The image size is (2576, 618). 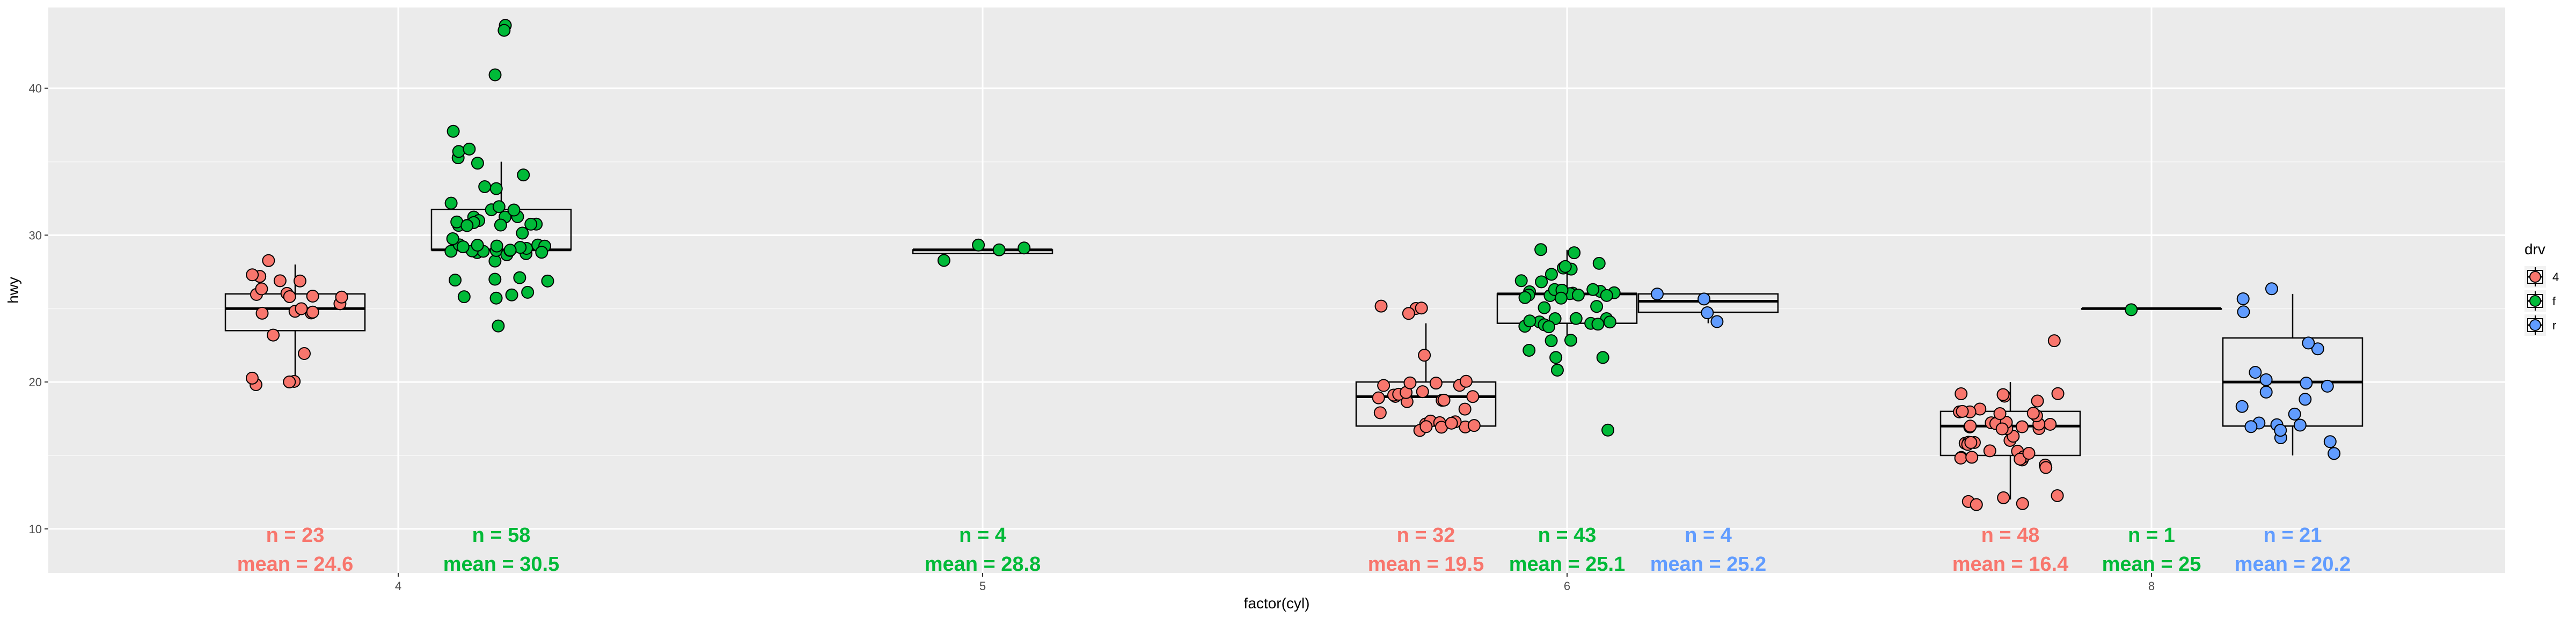 I want to click on y-tick-label: 40, so click(x=35, y=88).